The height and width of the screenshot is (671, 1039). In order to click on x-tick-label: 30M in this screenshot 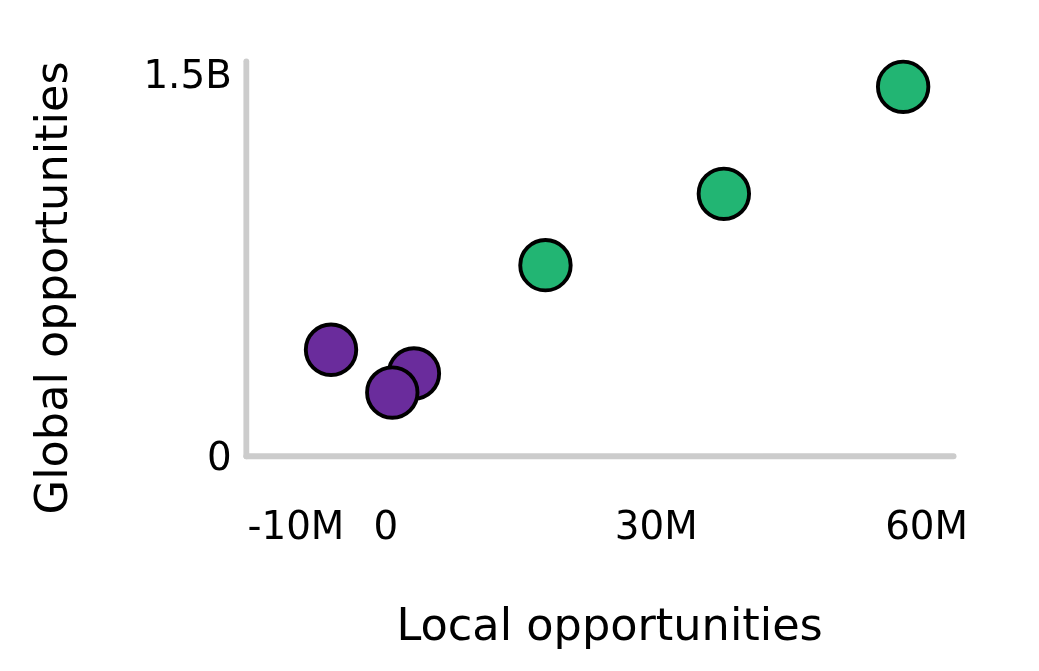, I will do `click(656, 525)`.